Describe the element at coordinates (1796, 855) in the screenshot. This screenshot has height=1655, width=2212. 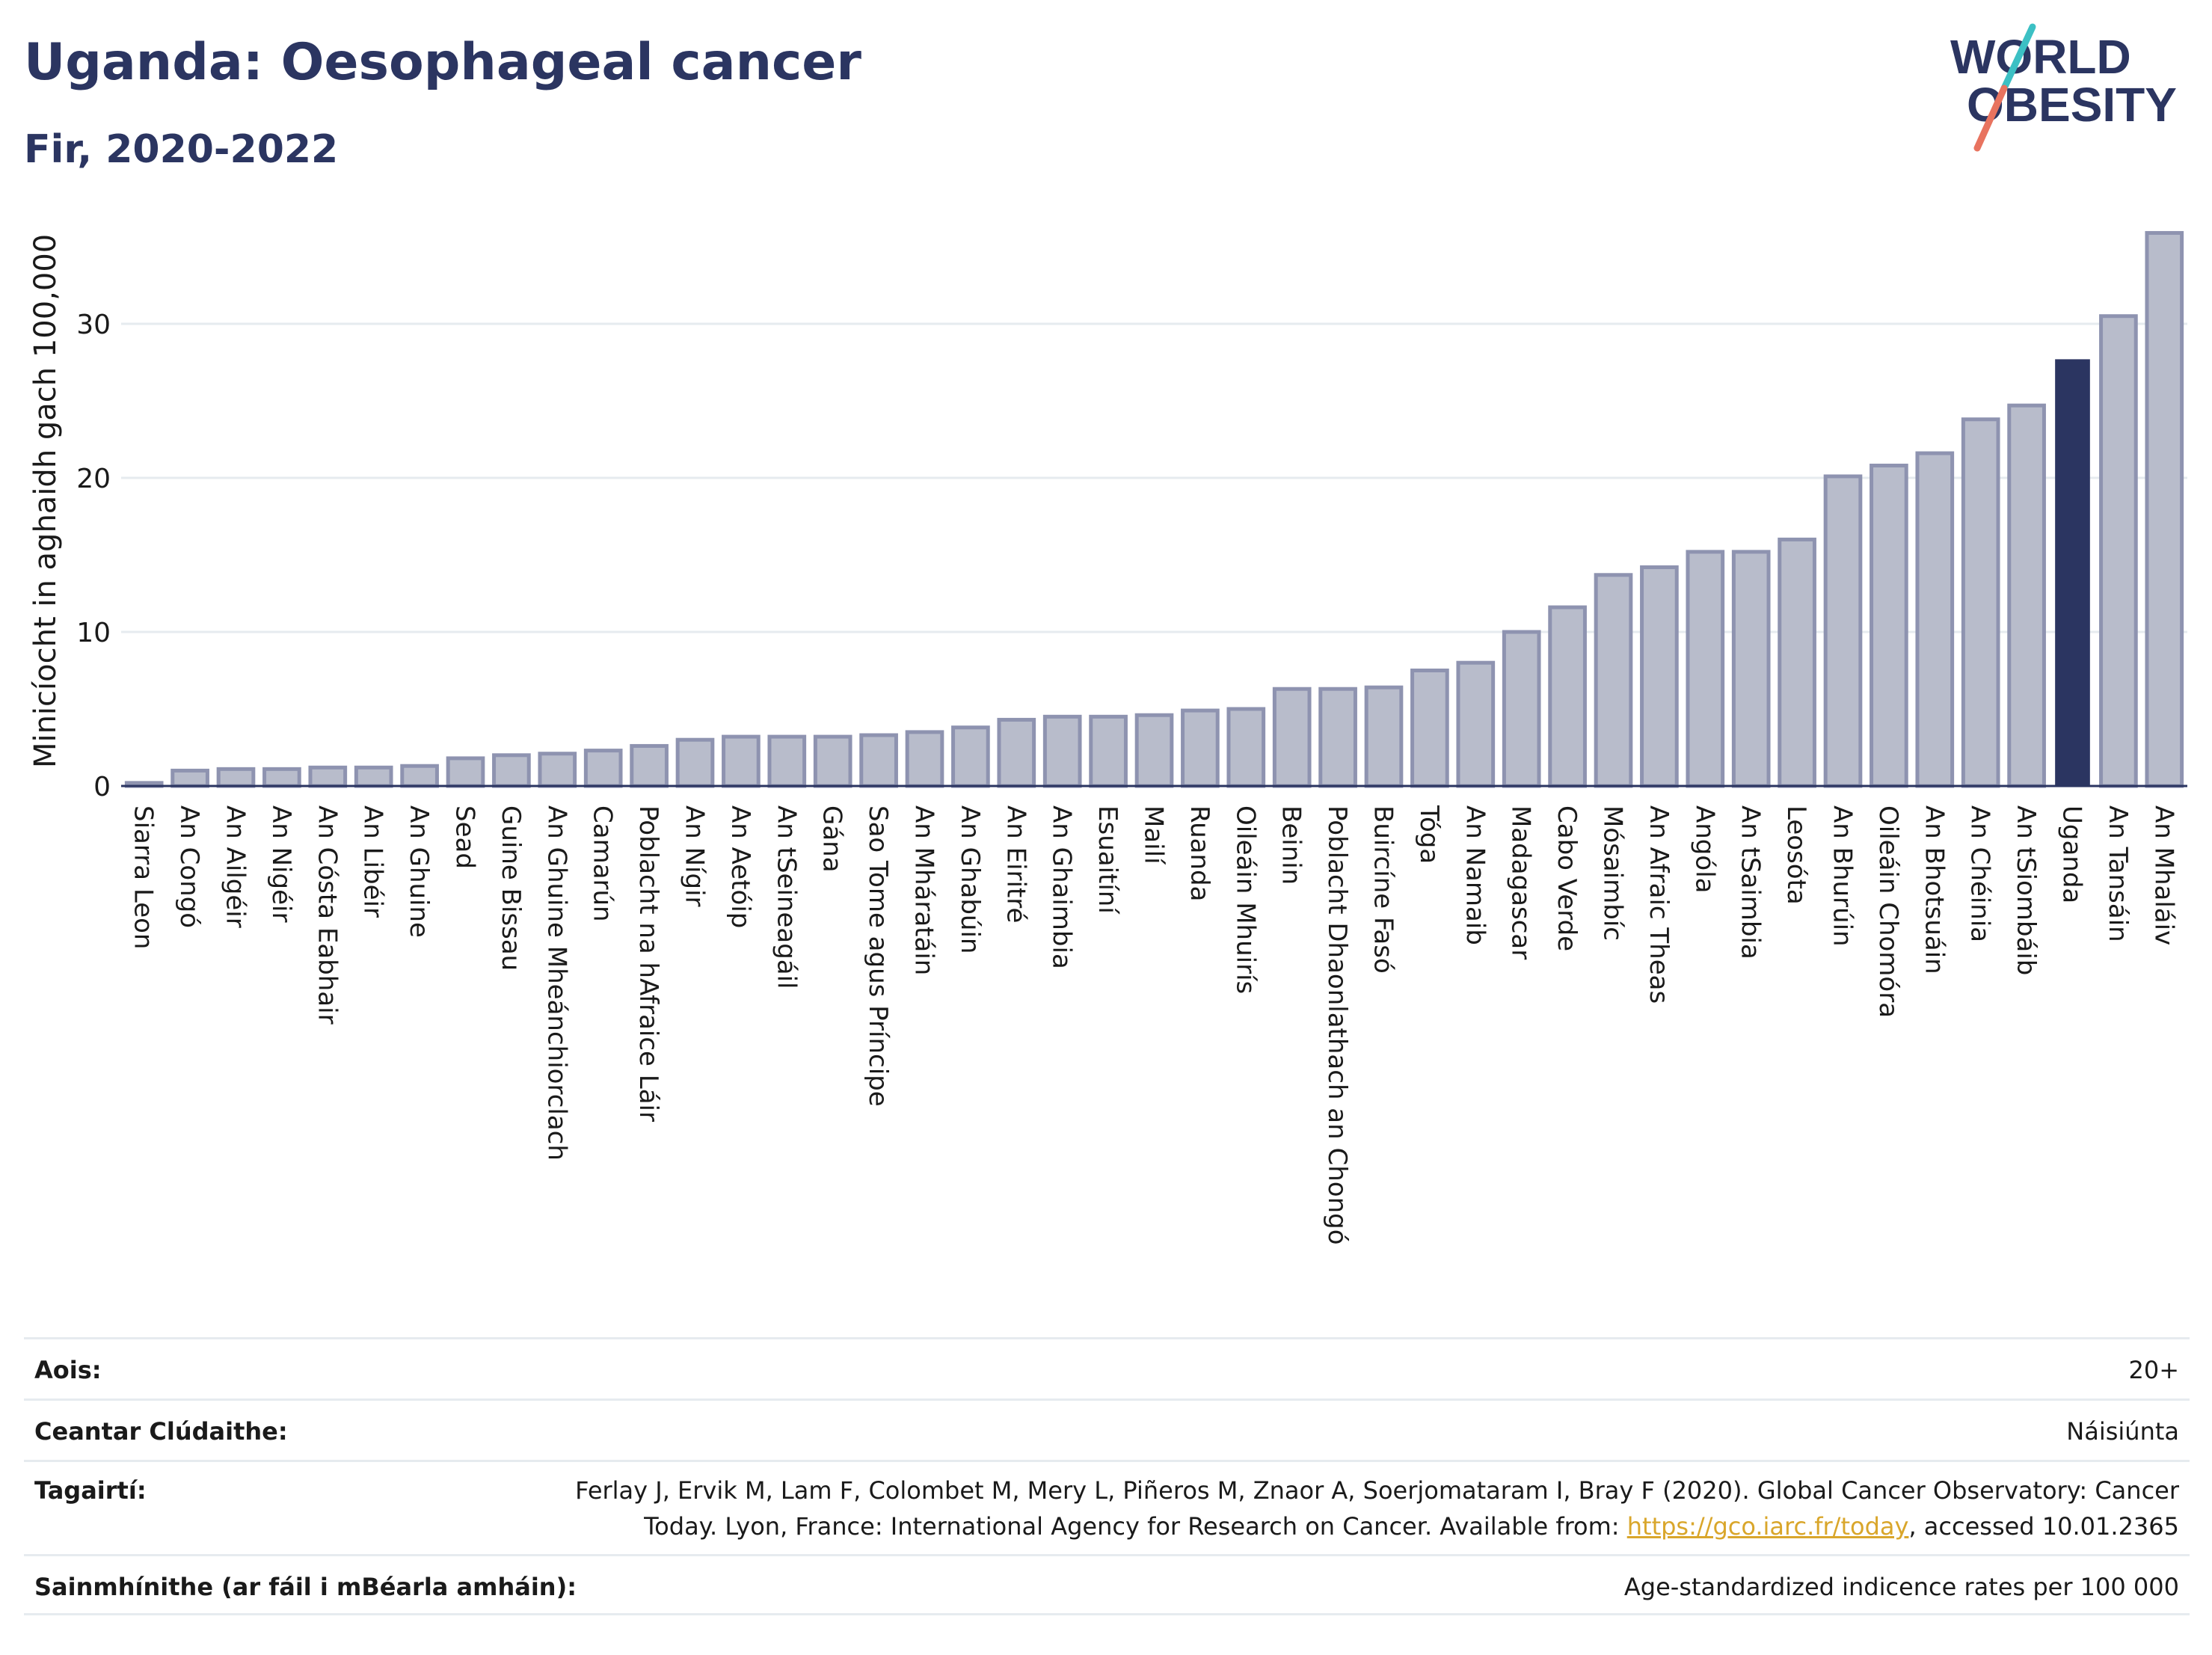
I see `x-tick-label: Leosóta` at that location.